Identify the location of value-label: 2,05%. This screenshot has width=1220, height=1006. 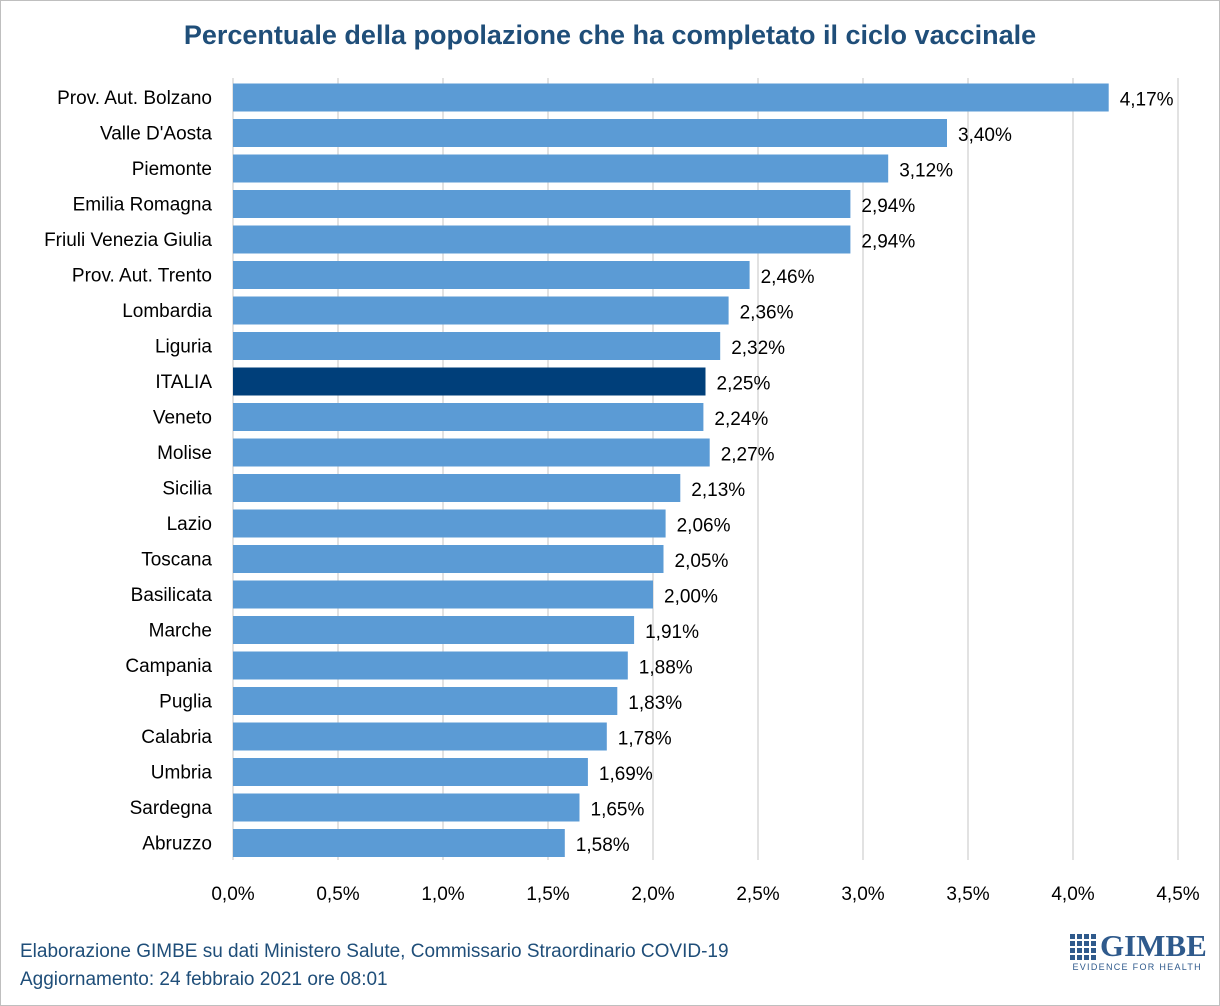
(702, 561).